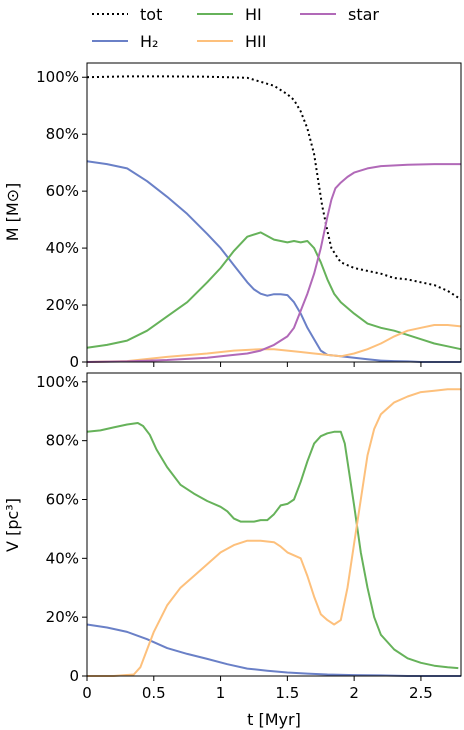  What do you see at coordinates (62, 248) in the screenshot?
I see `mass-y-tick-label: 40%` at bounding box center [62, 248].